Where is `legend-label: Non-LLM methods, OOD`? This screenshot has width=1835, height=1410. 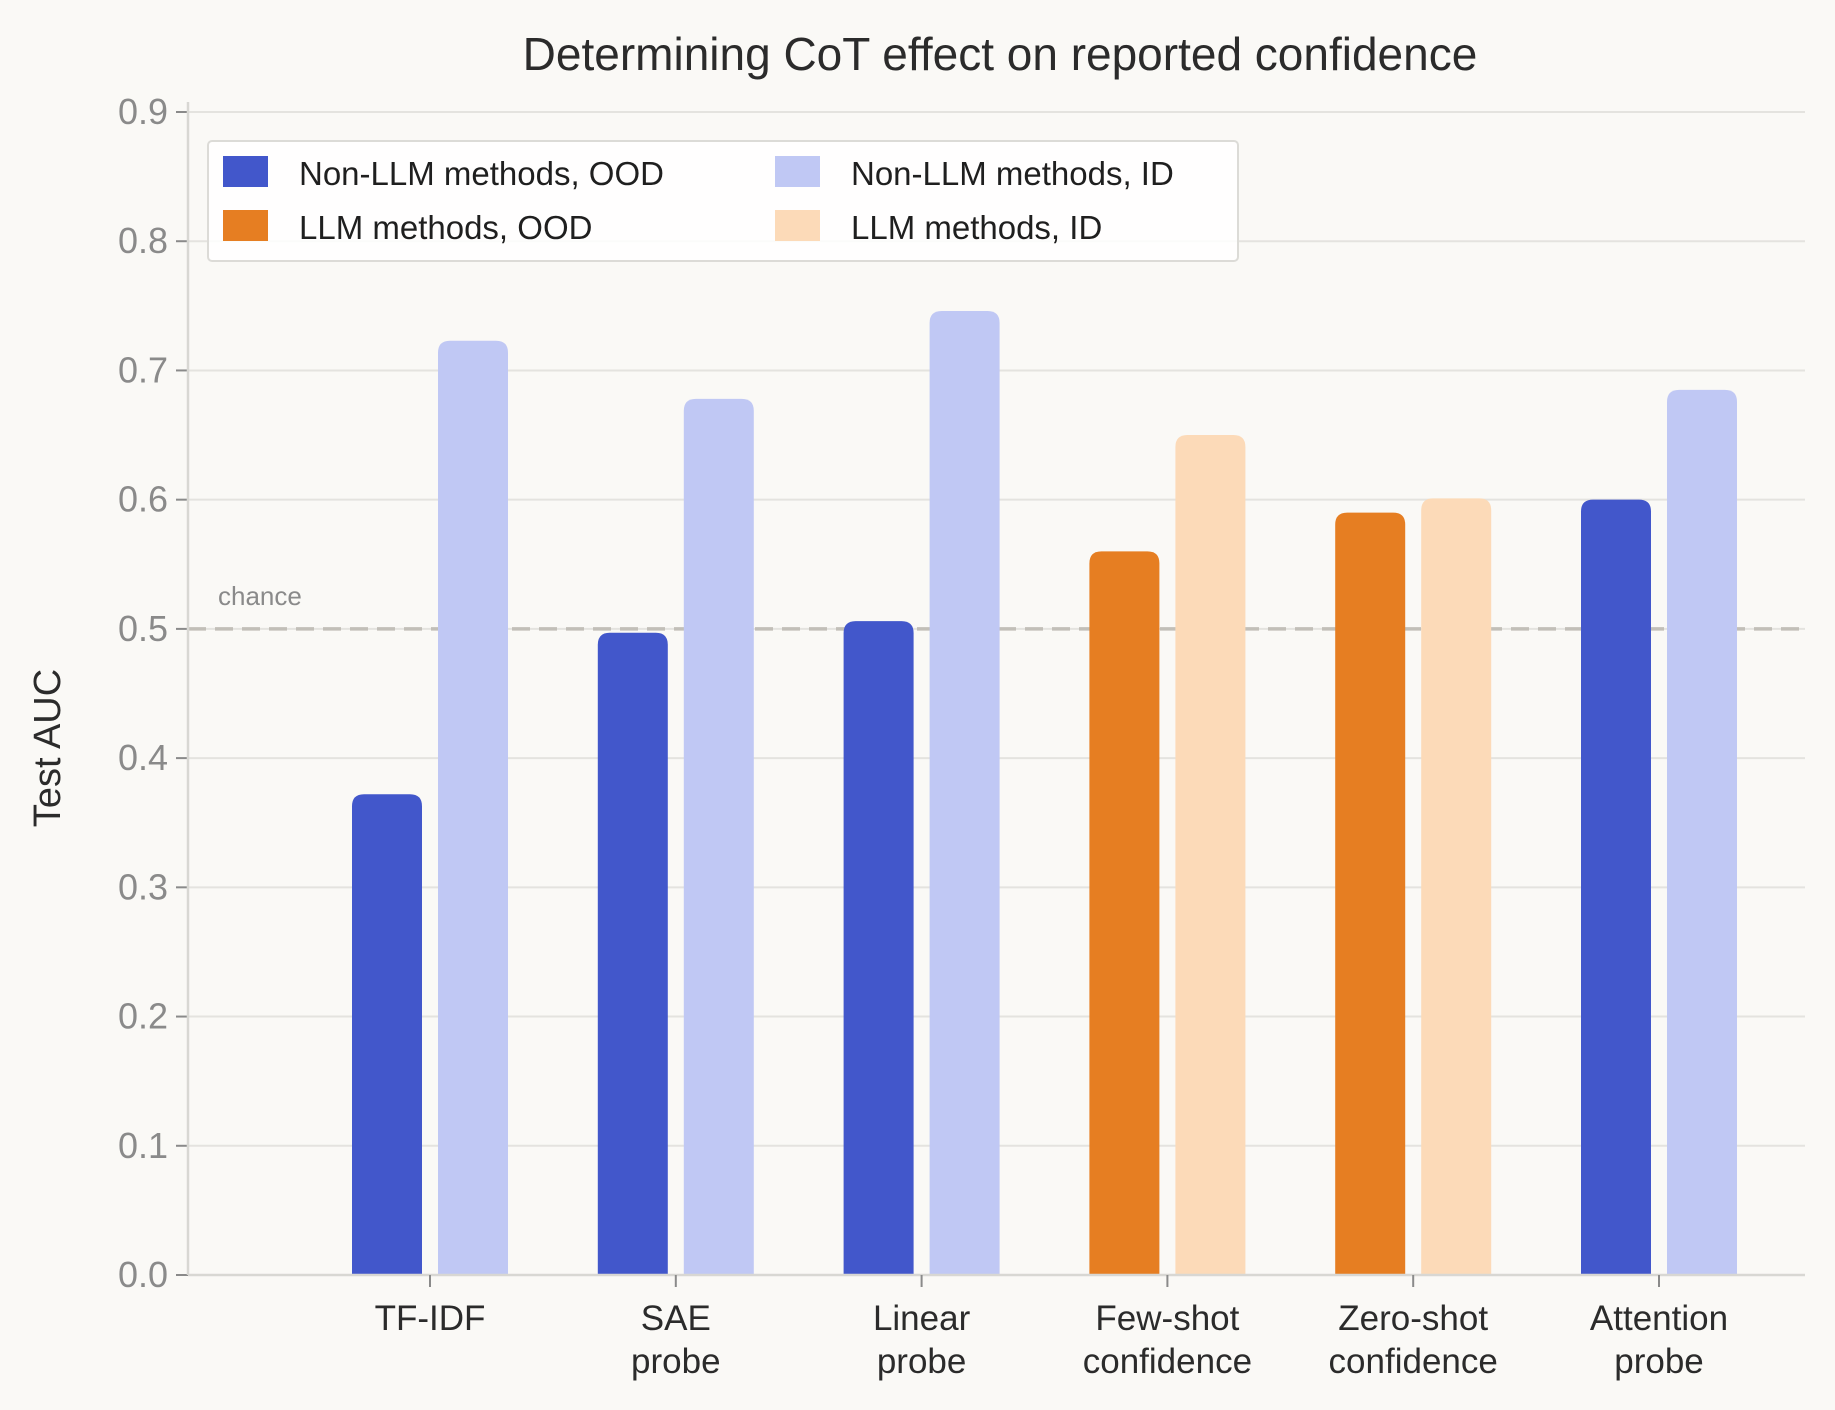
legend-label: Non-LLM methods, OOD is located at coordinates (481, 173).